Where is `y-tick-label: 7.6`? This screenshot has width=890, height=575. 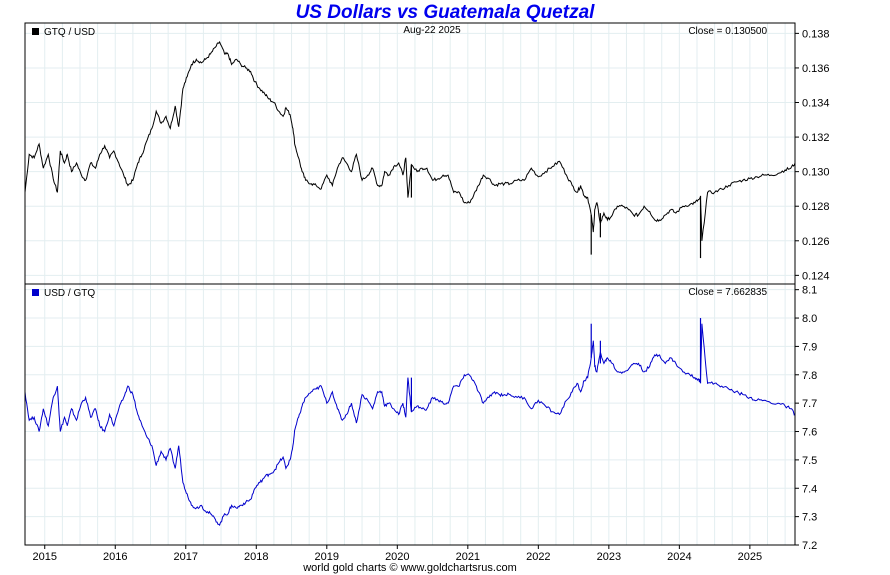
y-tick-label: 7.6 is located at coordinates (809, 433).